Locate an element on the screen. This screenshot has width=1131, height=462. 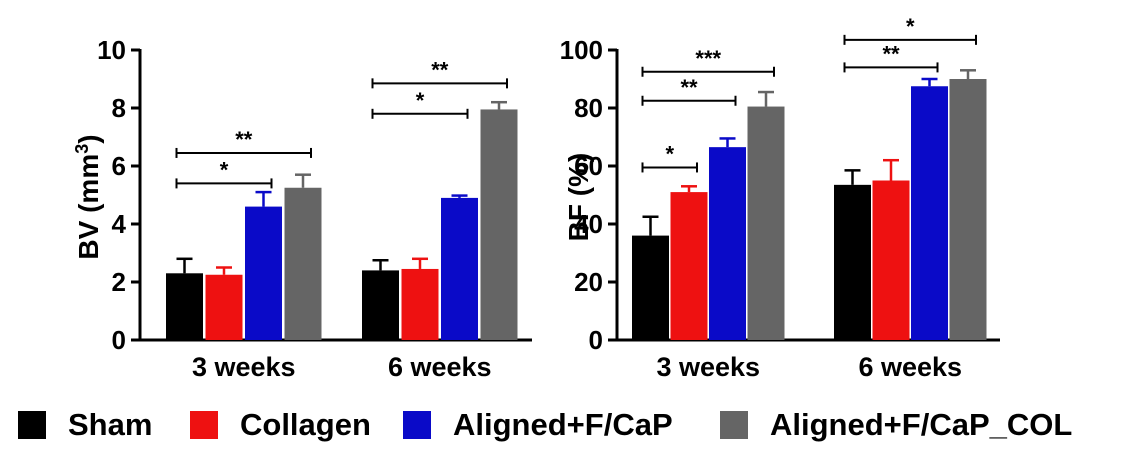
bv-y-tick-label: 4 is located at coordinates (119, 224).